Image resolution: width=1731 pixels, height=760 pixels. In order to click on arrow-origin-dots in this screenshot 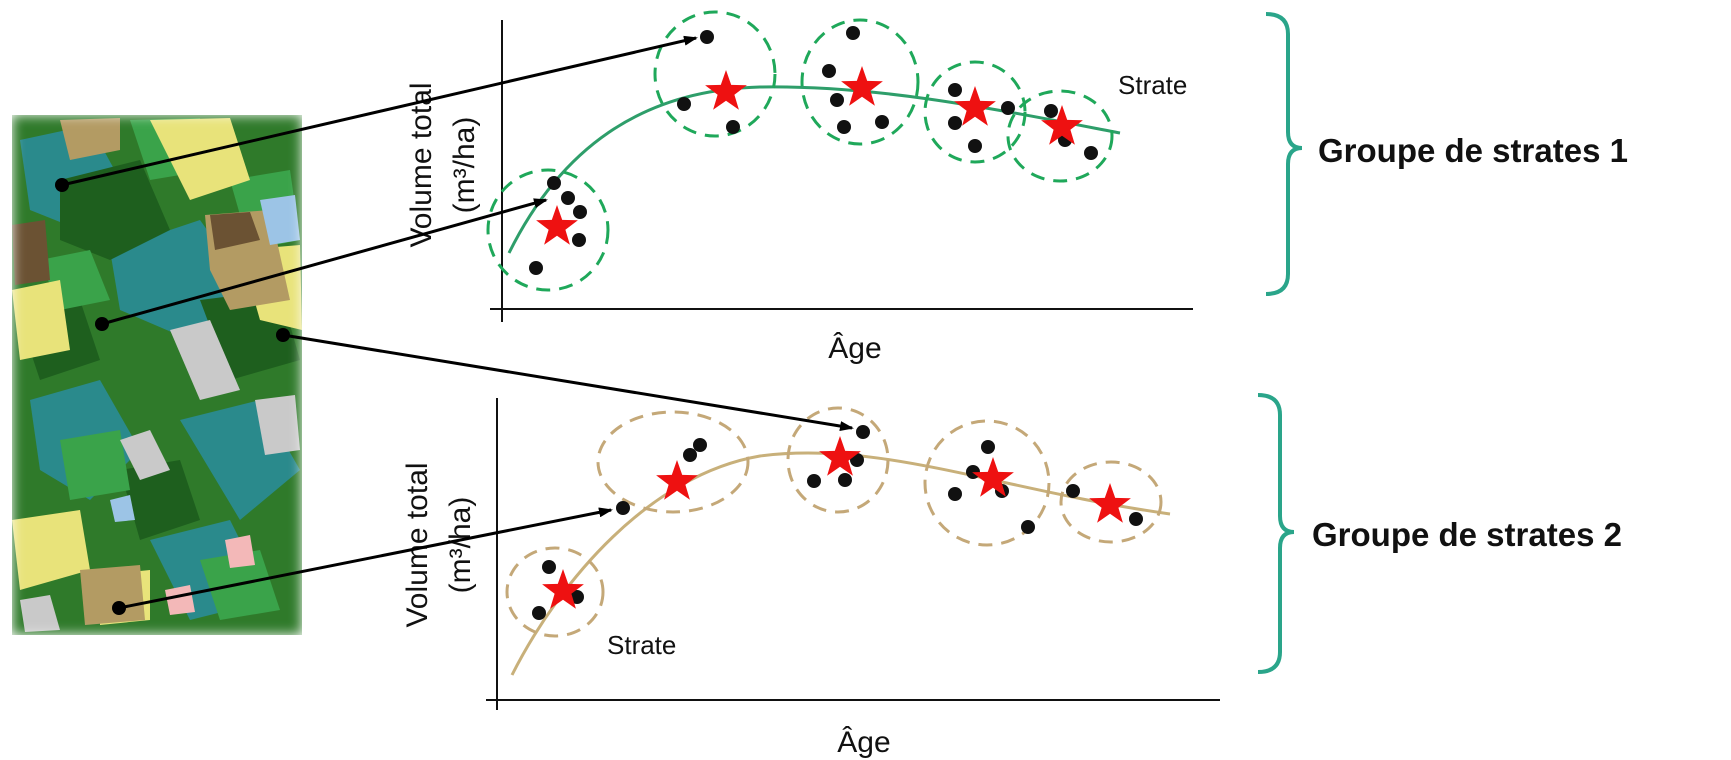, I will do `click(172, 396)`.